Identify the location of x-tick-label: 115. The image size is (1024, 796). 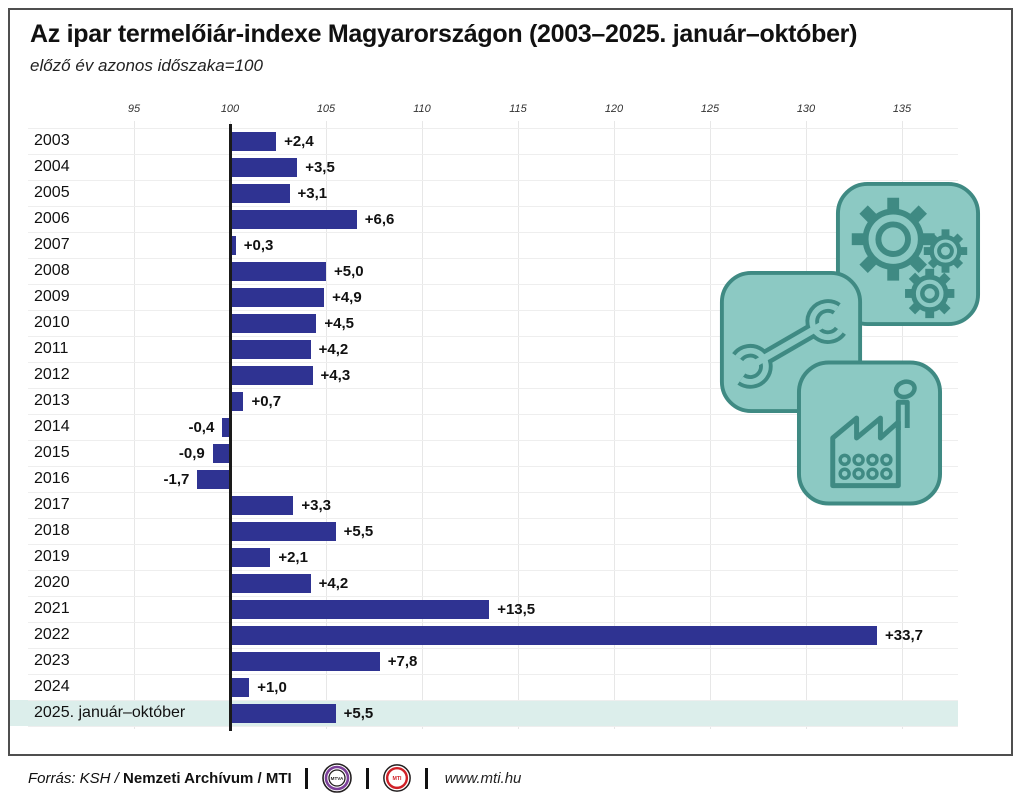
(518, 109).